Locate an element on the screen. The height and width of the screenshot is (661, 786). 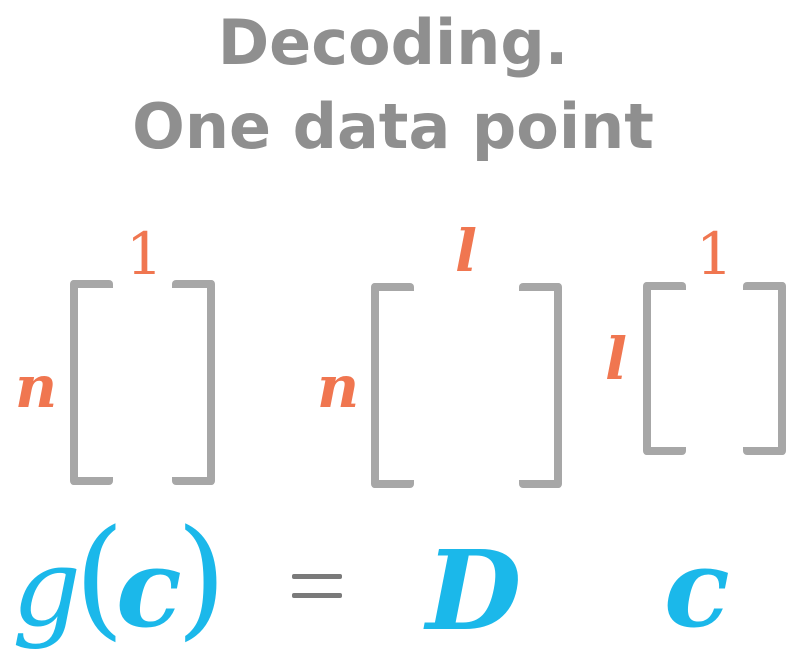
code-cols-label: 1 is located at coordinates (714, 254).